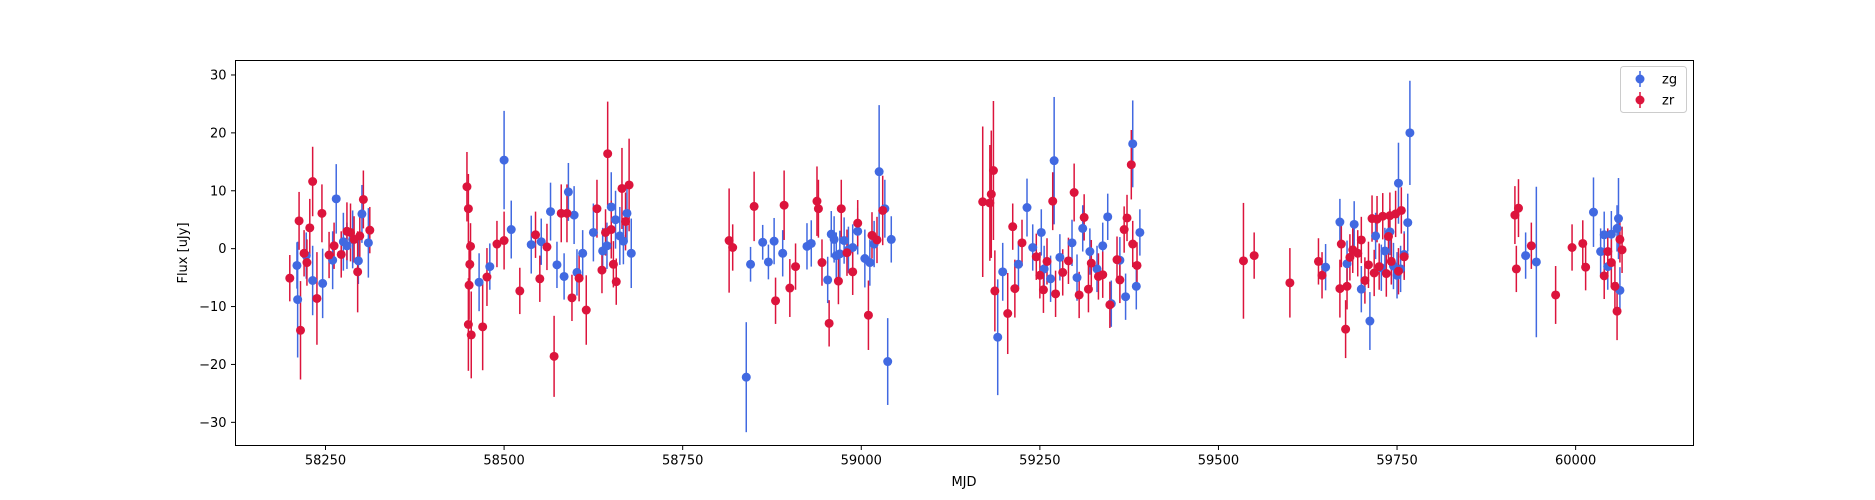 The image size is (1875, 500). Describe the element at coordinates (217, 249) in the screenshot. I see `y-axis: −30 −20 −10 0 10 20 30` at that location.